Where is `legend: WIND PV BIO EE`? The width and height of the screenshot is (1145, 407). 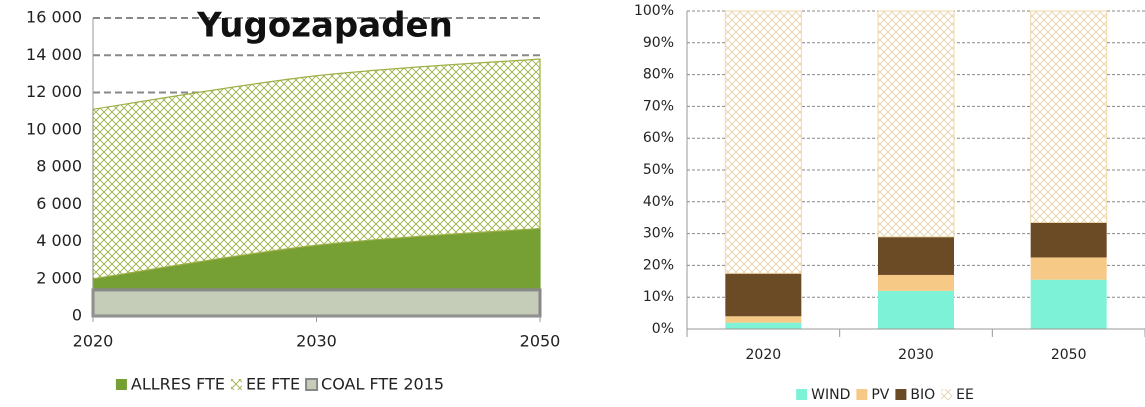 legend: WIND PV BIO EE is located at coordinates (885, 395).